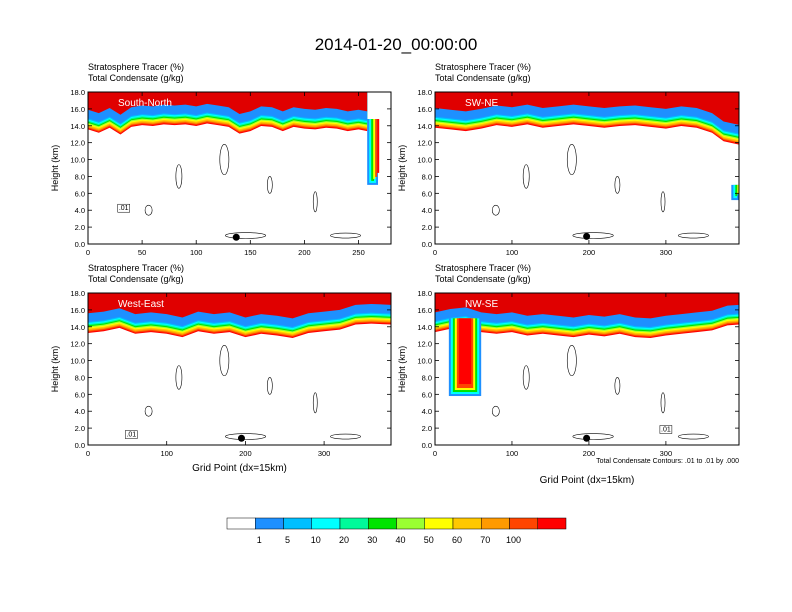 Image resolution: width=792 pixels, height=612 pixels. What do you see at coordinates (239, 367) in the screenshot?
I see `plot-area: .01` at bounding box center [239, 367].